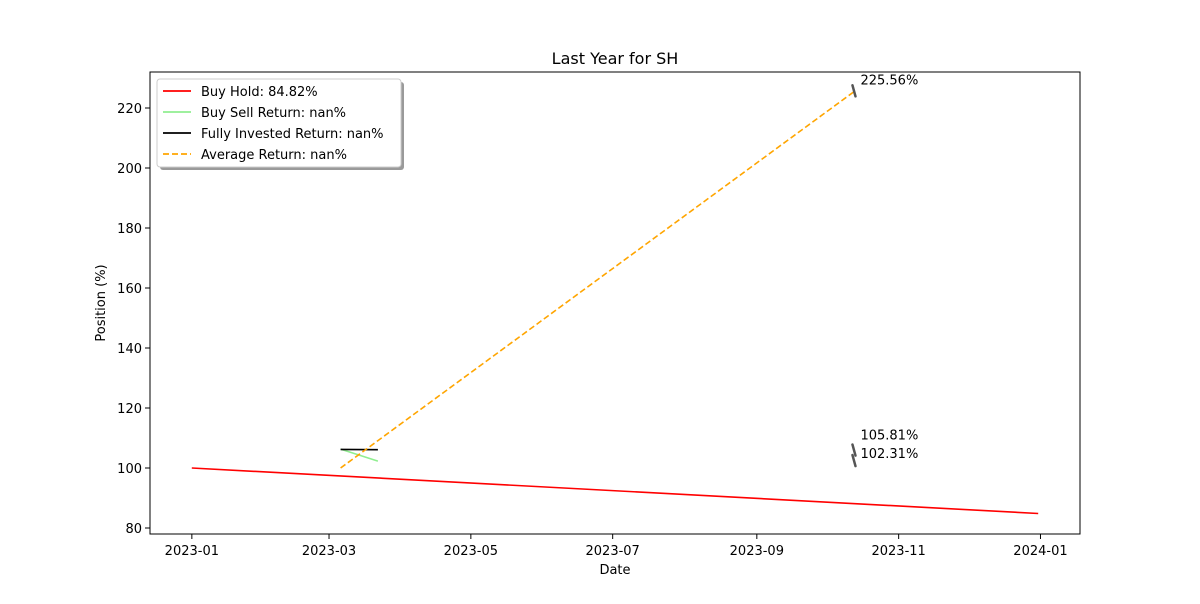 The width and height of the screenshot is (1200, 604). What do you see at coordinates (133, 529) in the screenshot?
I see `y-tick-label: 80` at bounding box center [133, 529].